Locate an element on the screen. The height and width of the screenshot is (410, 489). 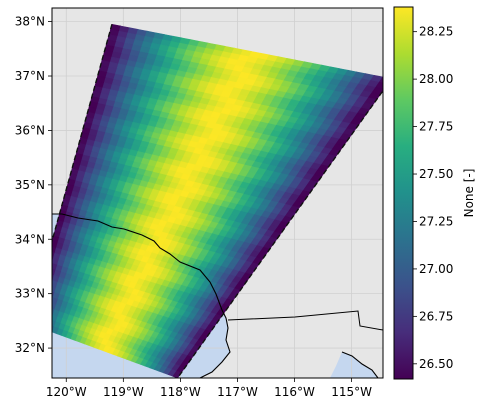
colorbar-tick-label: 27.00 is located at coordinates (436, 269).